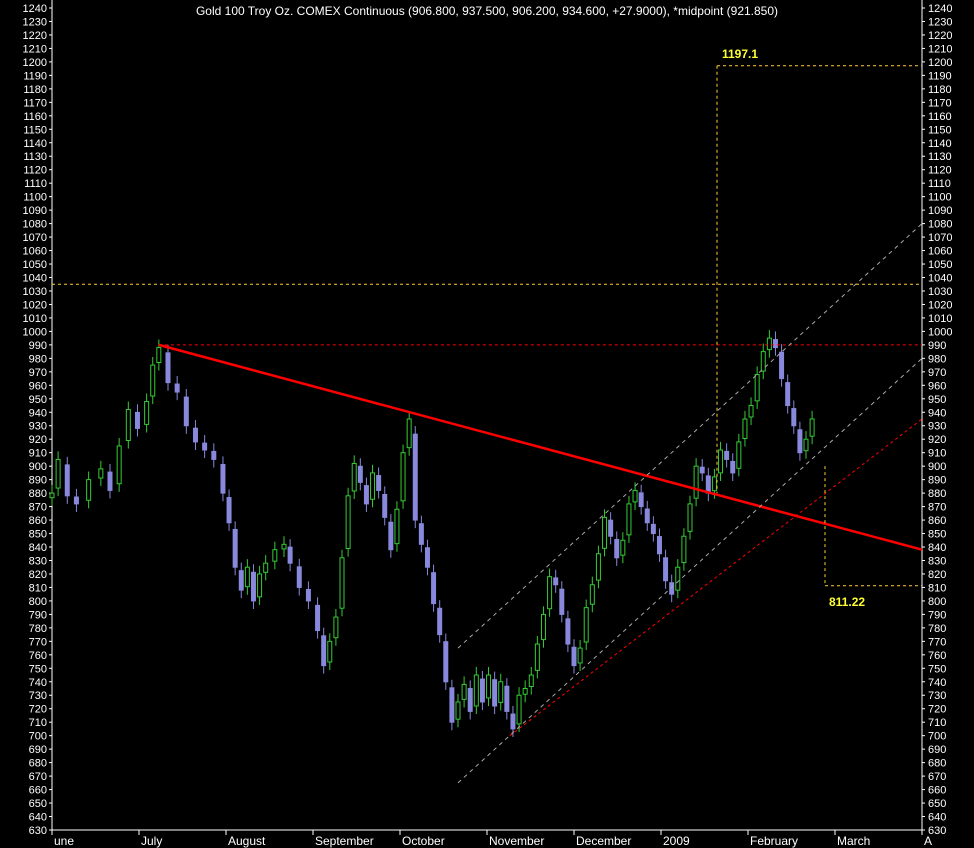 This screenshot has width=974, height=848. Describe the element at coordinates (603, 841) in the screenshot. I see `month-label: December` at that location.